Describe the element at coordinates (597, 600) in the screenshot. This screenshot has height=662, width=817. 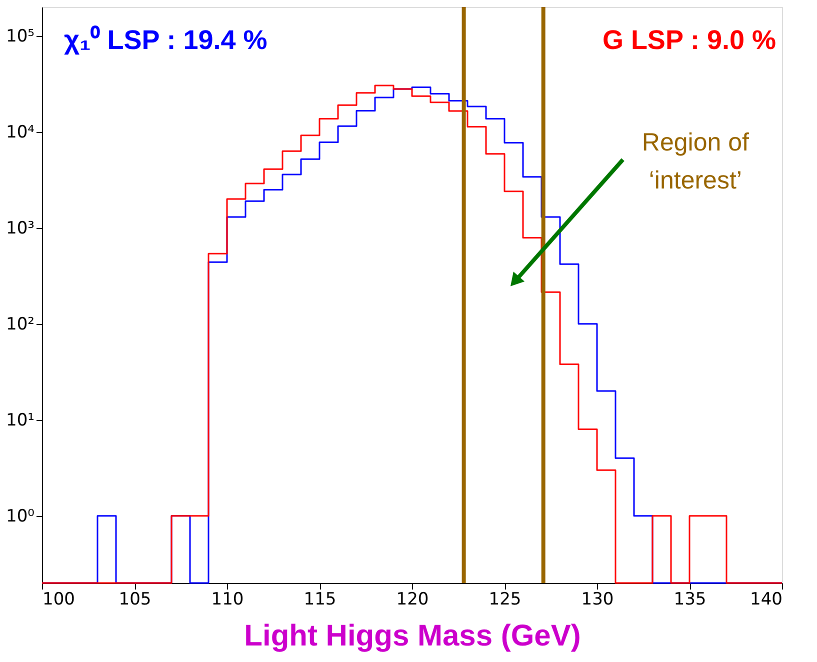
I see `x-tick-label: 130` at that location.